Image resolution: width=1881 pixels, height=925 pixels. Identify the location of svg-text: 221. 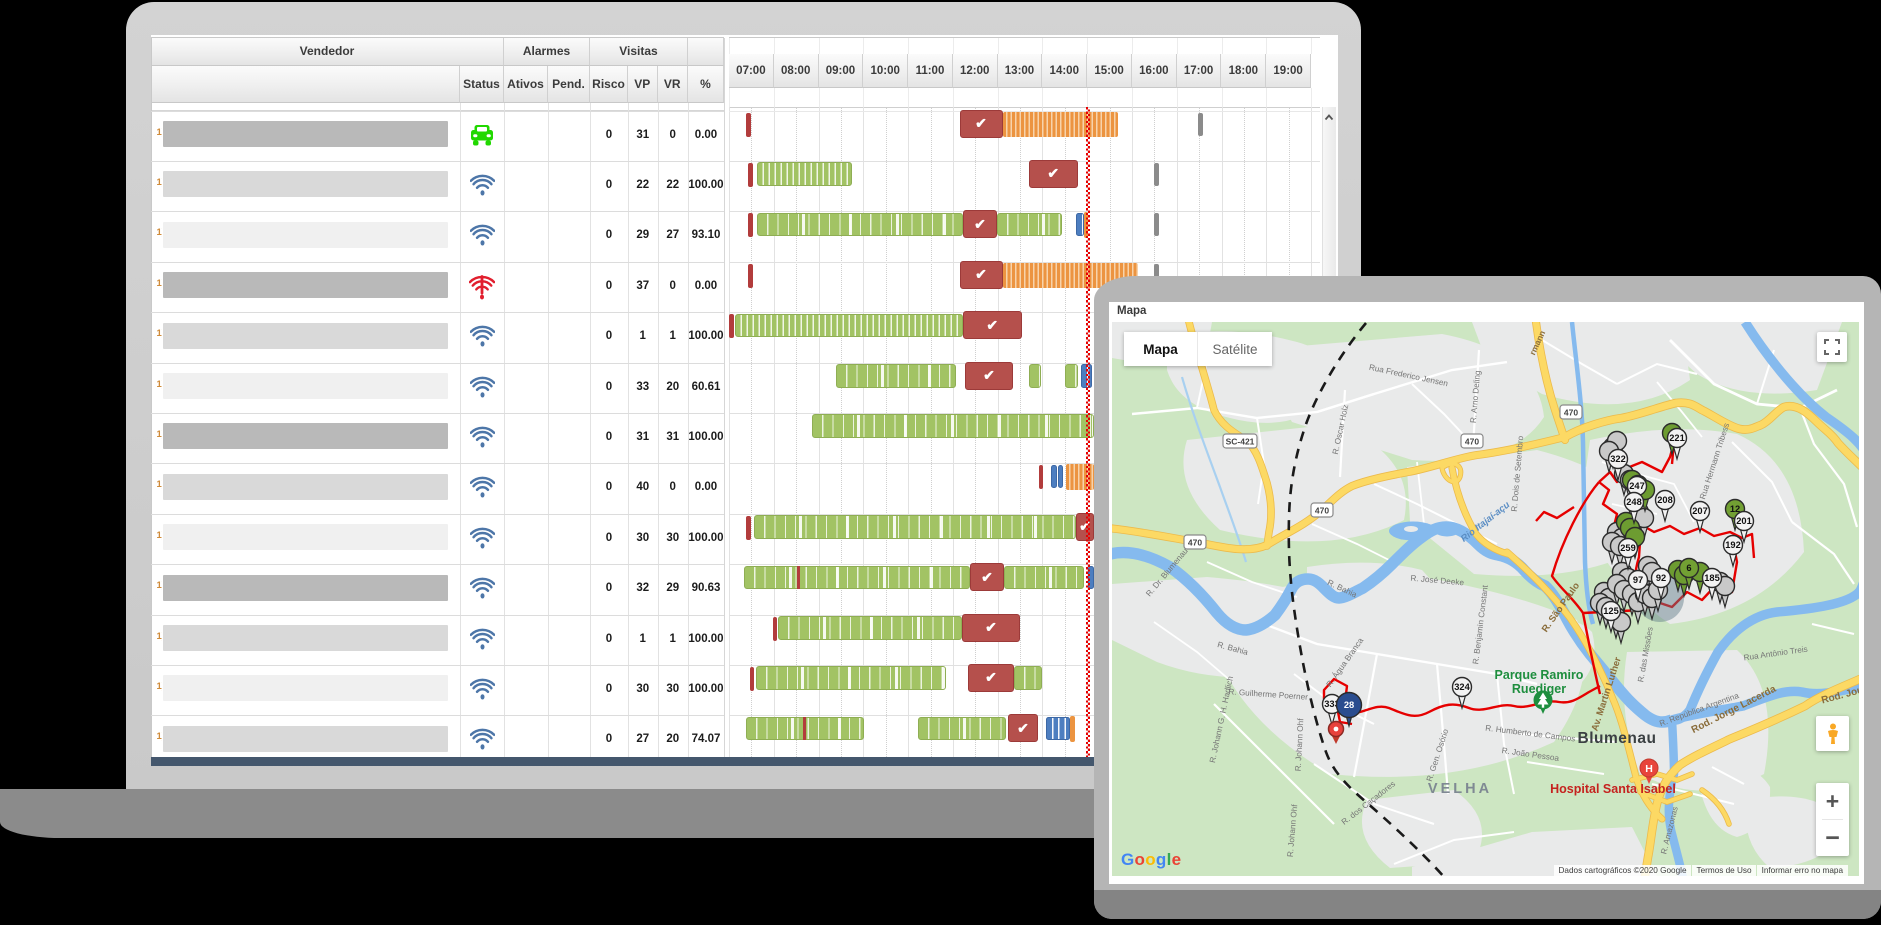
(1677, 438).